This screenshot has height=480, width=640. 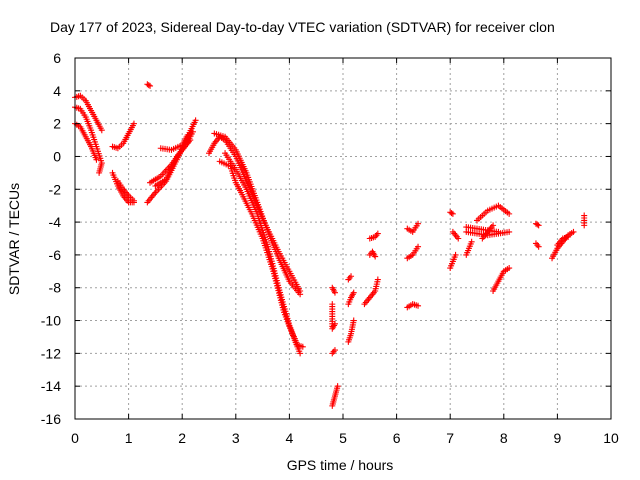 I want to click on x-tick-label: 5, so click(x=343, y=438).